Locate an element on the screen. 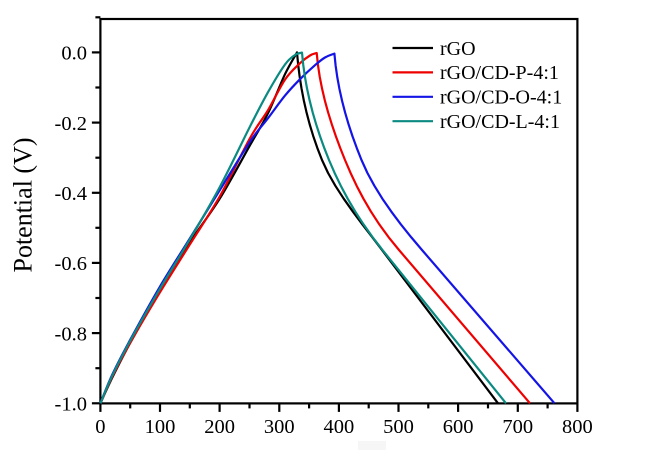 Image resolution: width=650 pixels, height=455 pixels. svg-text: -0.4 is located at coordinates (71, 194).